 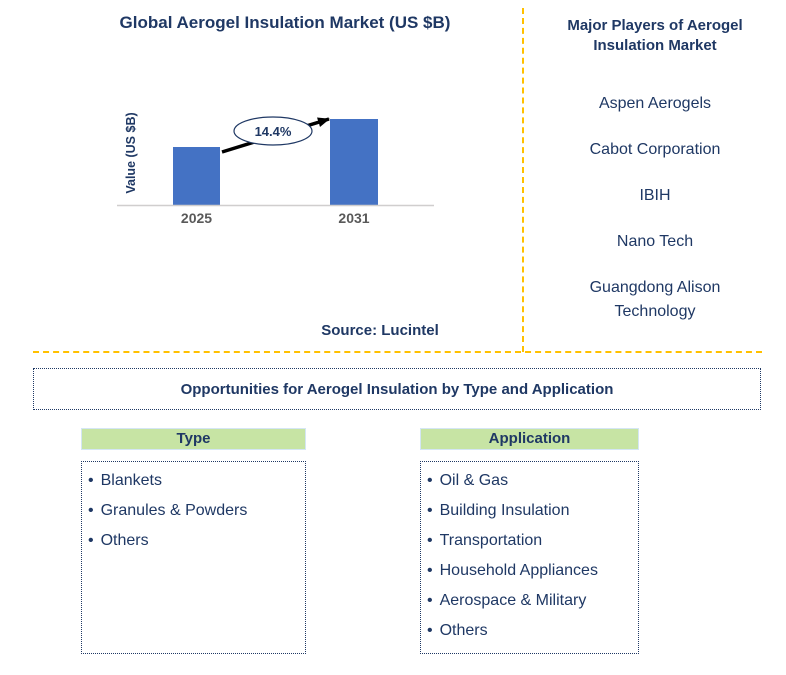 What do you see at coordinates (655, 241) in the screenshot?
I see `player-item: Nano Tech` at bounding box center [655, 241].